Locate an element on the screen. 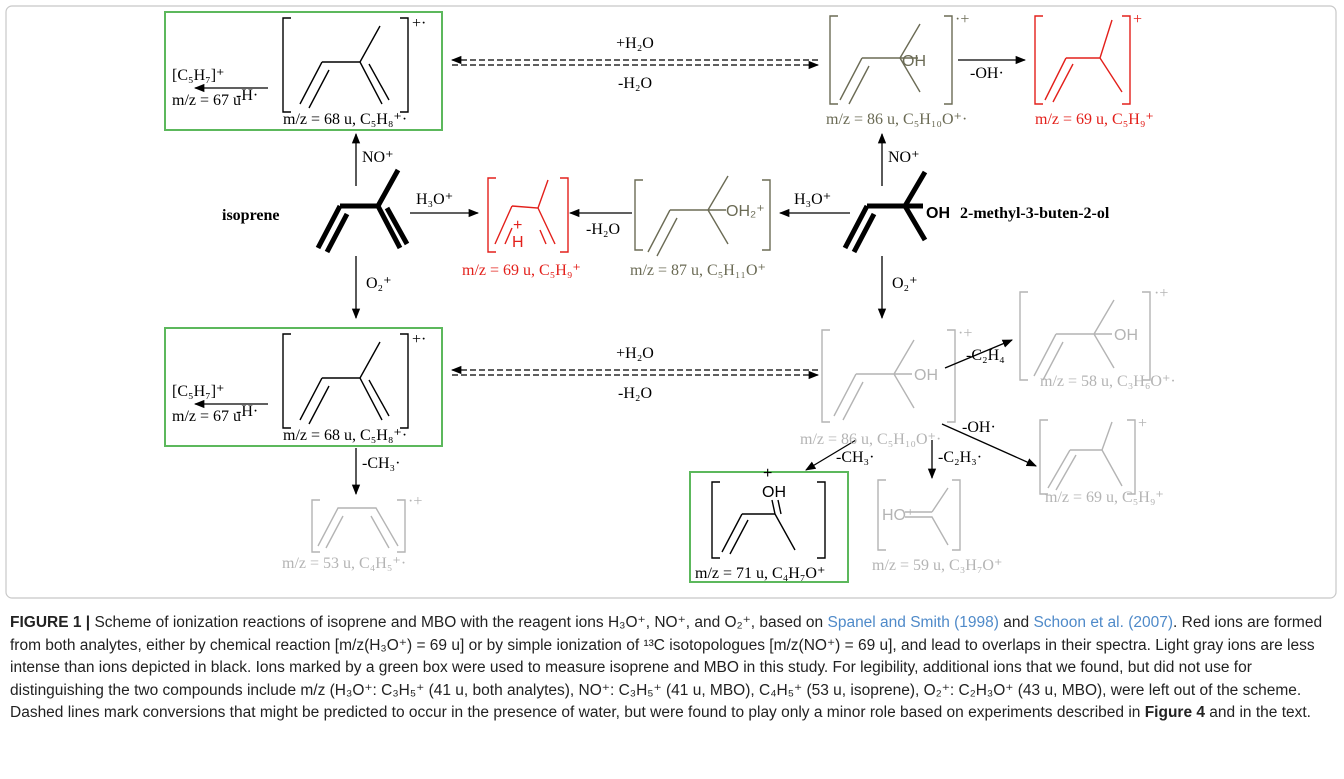 This screenshot has width=1344, height=779. caption-text: and in the text. is located at coordinates (1258, 712).